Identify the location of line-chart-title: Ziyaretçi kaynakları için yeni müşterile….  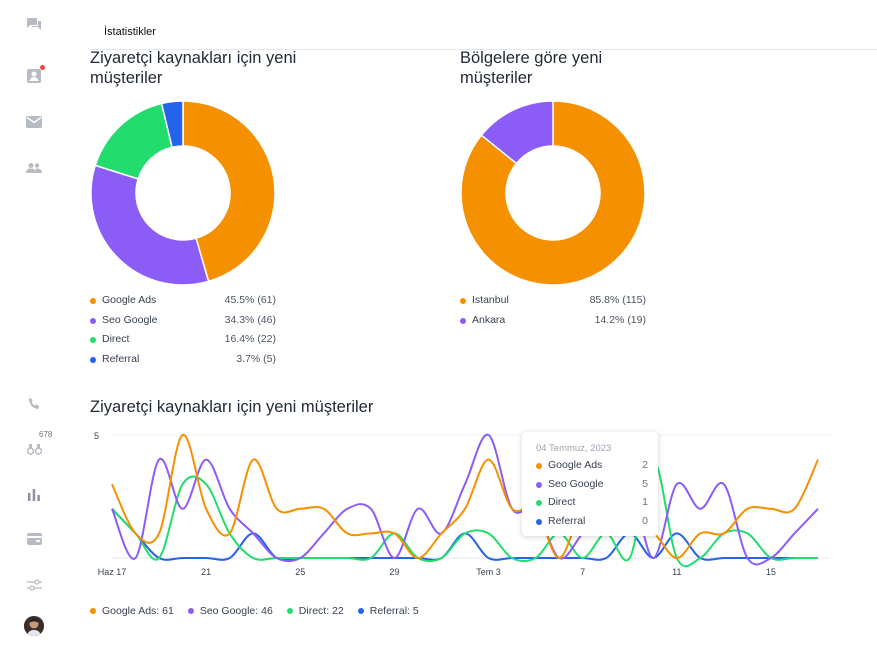
(232, 407).